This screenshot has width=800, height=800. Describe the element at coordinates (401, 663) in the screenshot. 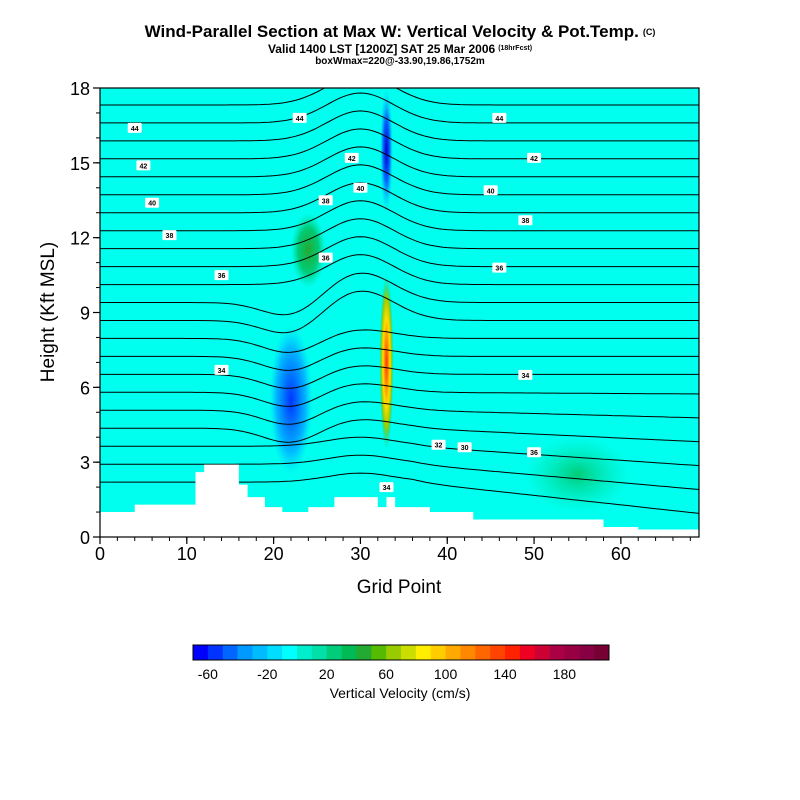

I see `colorbar: -60 -20 20 60 100 140 180` at that location.